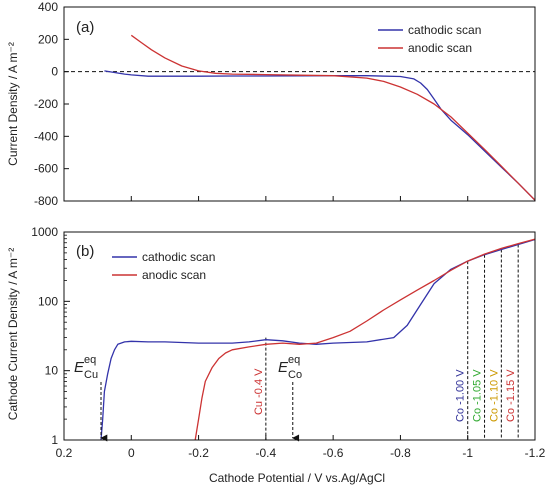 This screenshot has height=487, width=550. What do you see at coordinates (333, 453) in the screenshot?
I see `panel-b-x-tick-label: -0.6` at bounding box center [333, 453].